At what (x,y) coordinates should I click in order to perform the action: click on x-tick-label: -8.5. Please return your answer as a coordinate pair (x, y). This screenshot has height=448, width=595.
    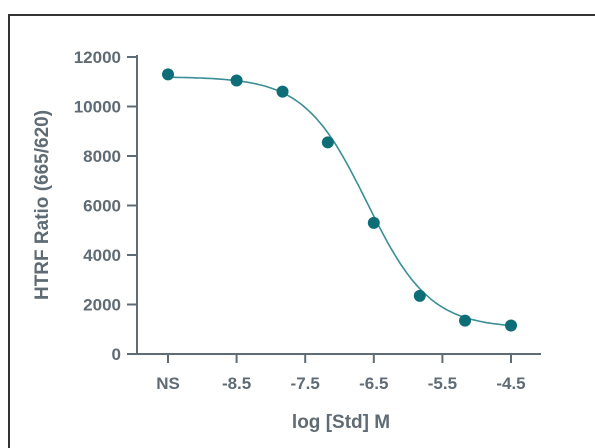
    Looking at the image, I should click on (236, 383).